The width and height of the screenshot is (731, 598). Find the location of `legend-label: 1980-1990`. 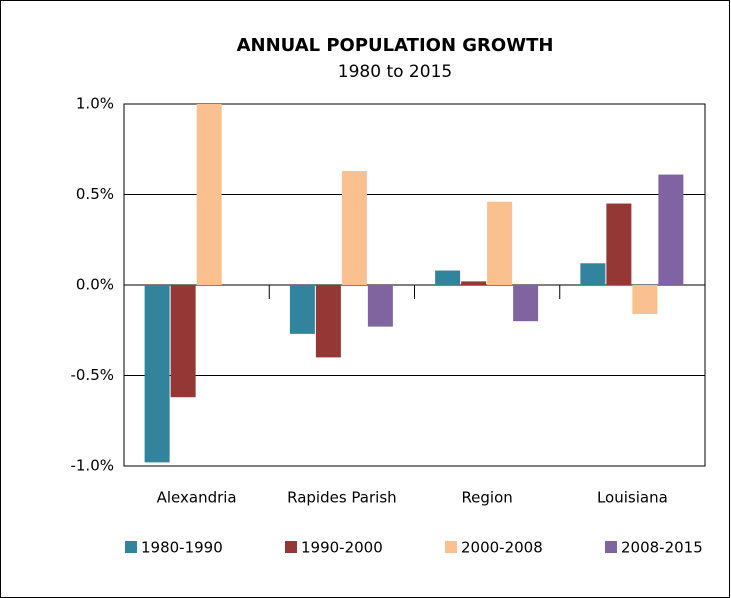

legend-label: 1980-1990 is located at coordinates (182, 548).